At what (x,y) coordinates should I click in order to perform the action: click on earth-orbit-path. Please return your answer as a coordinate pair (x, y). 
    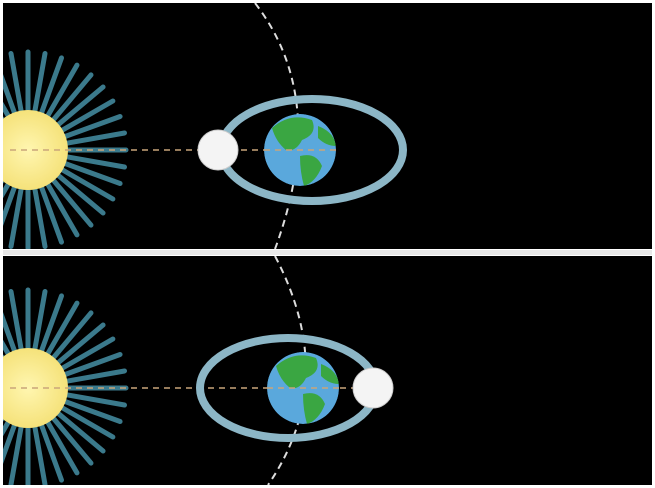
    Looking at the image, I should click on (277, 126).